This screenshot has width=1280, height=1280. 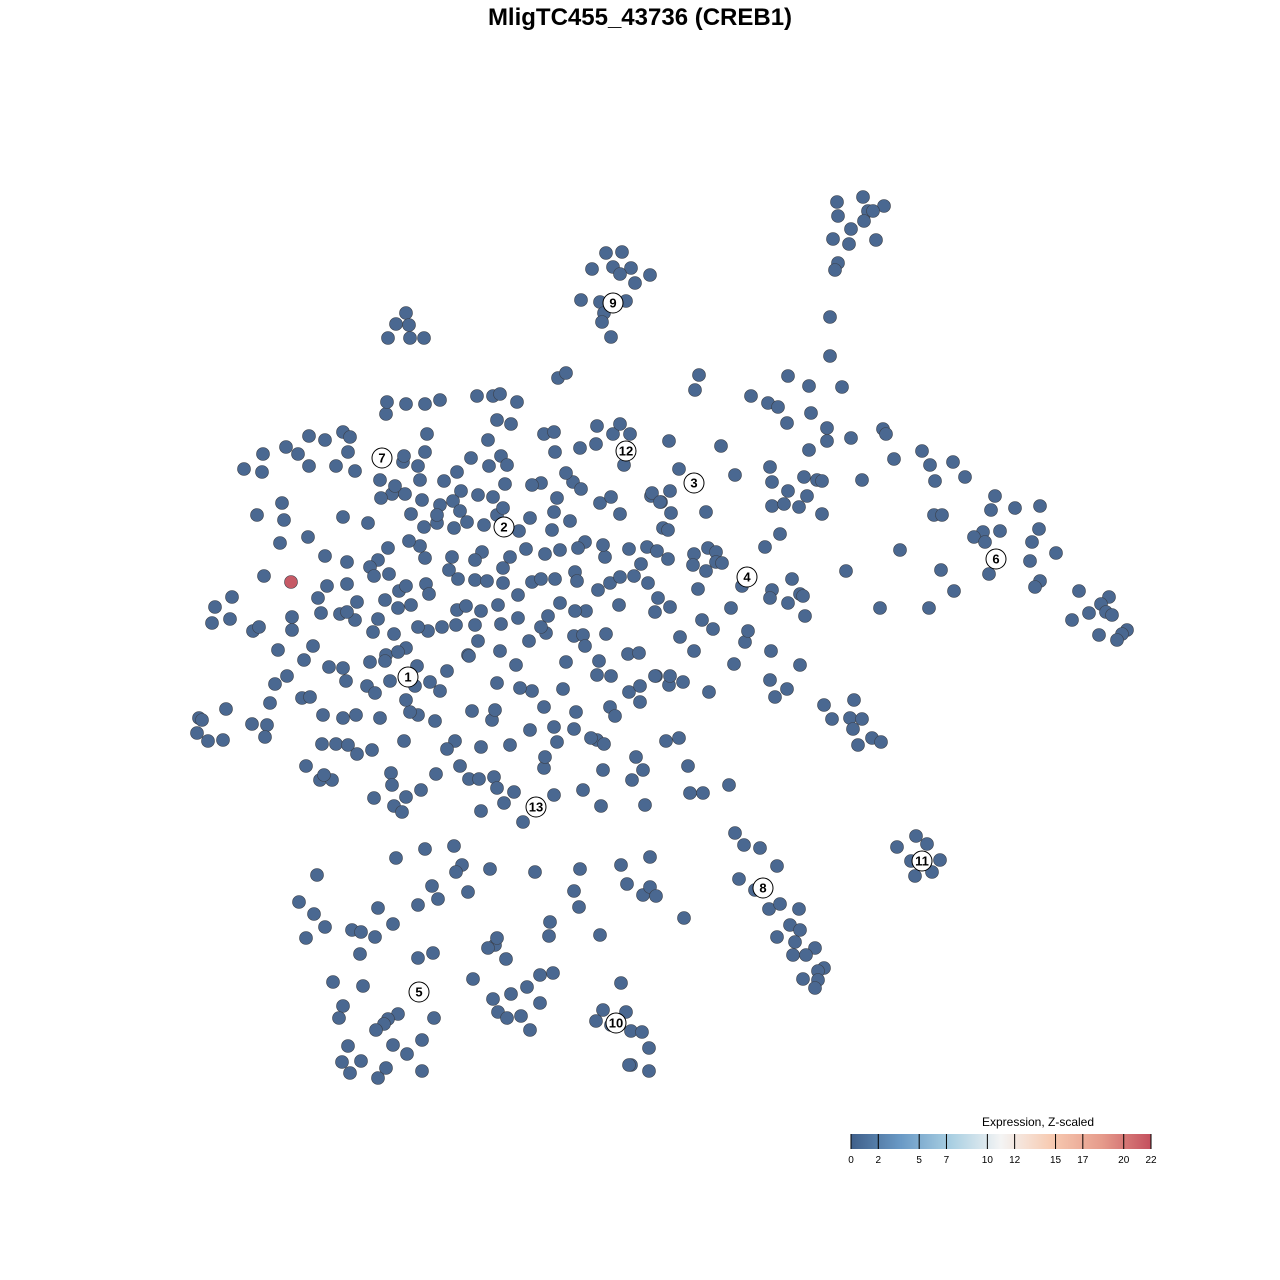 I want to click on cluster-label-11: 11, so click(x=922, y=861).